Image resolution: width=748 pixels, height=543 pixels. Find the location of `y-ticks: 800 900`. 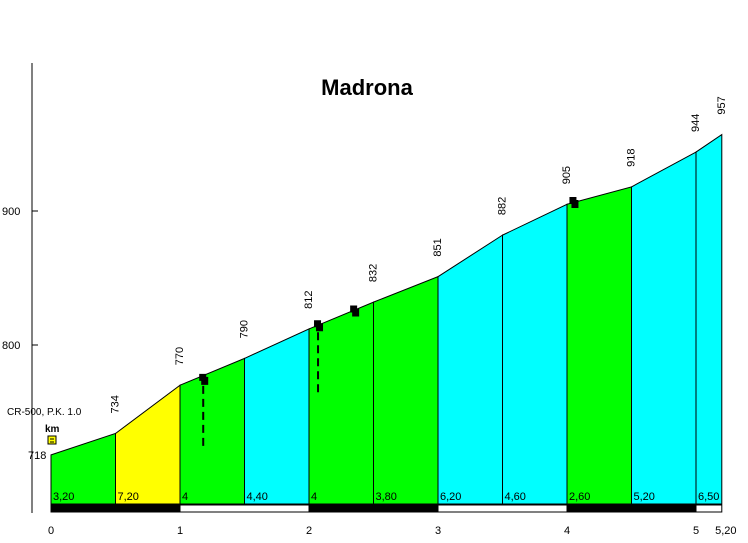

y-ticks: 800 900 is located at coordinates (20, 279).